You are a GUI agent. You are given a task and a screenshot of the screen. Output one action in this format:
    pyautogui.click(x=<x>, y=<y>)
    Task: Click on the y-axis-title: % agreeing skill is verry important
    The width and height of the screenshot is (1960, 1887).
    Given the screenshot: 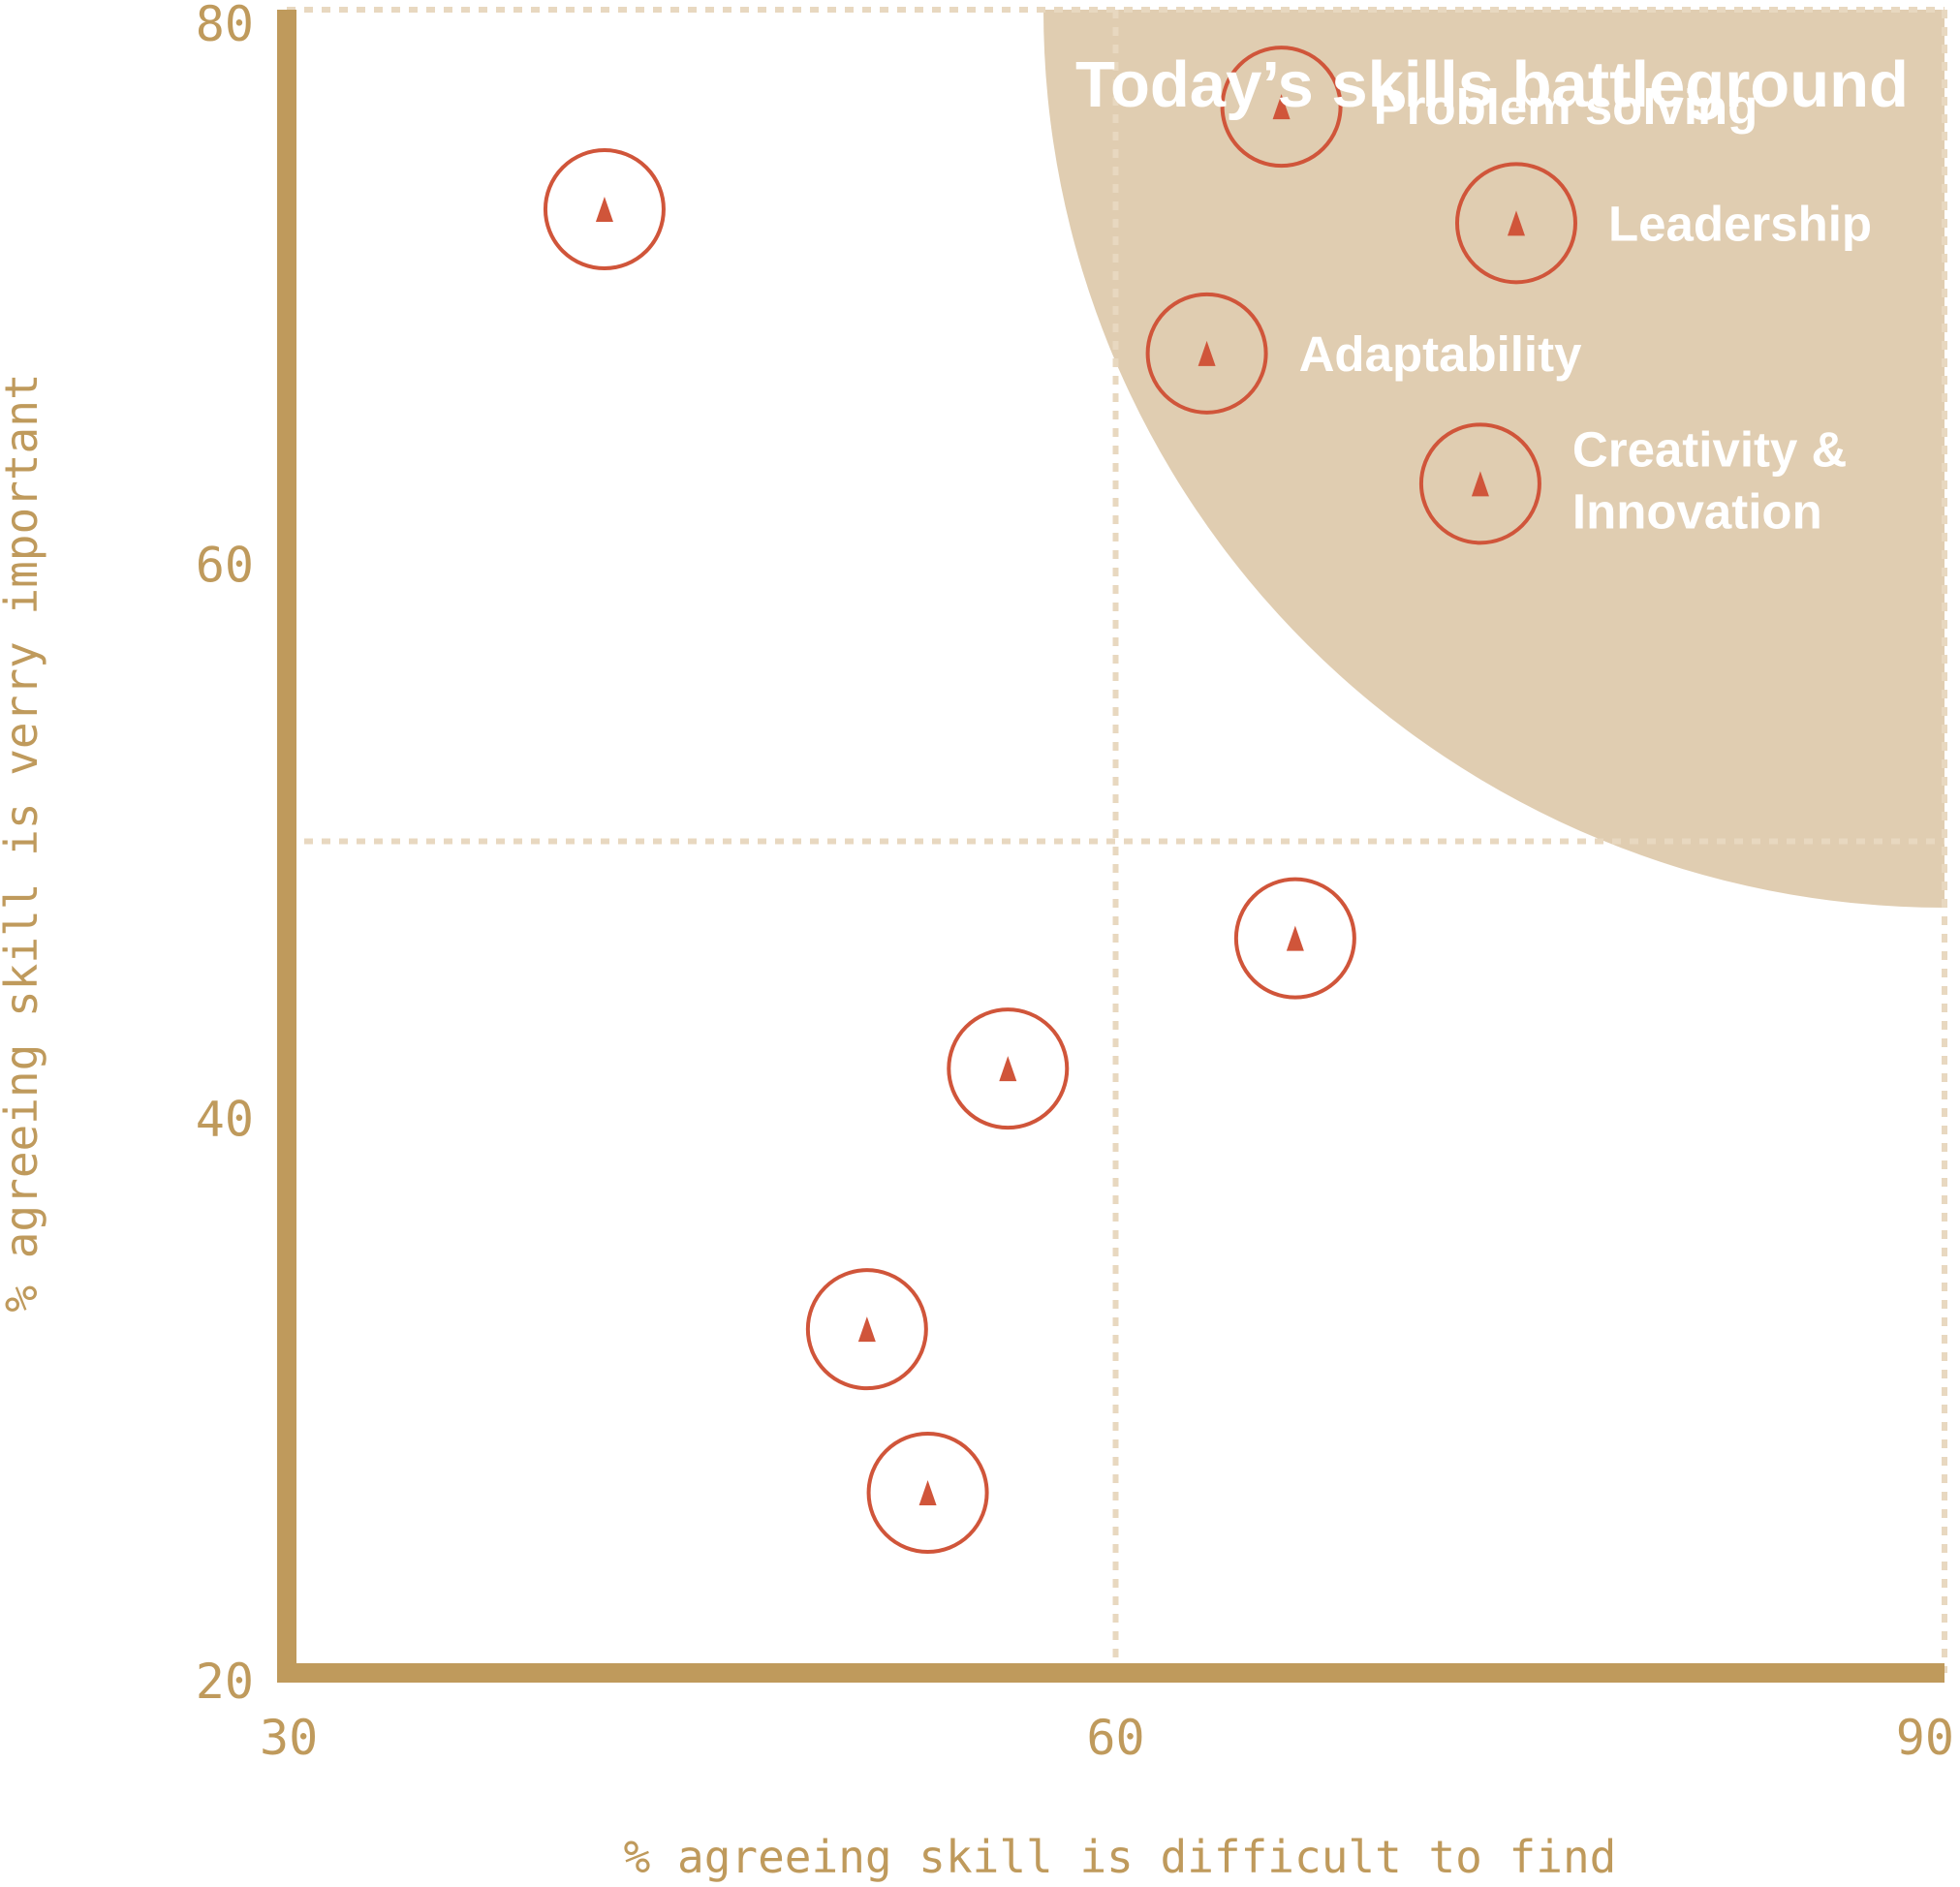 What is the action you would take?
    pyautogui.click(x=24, y=842)
    